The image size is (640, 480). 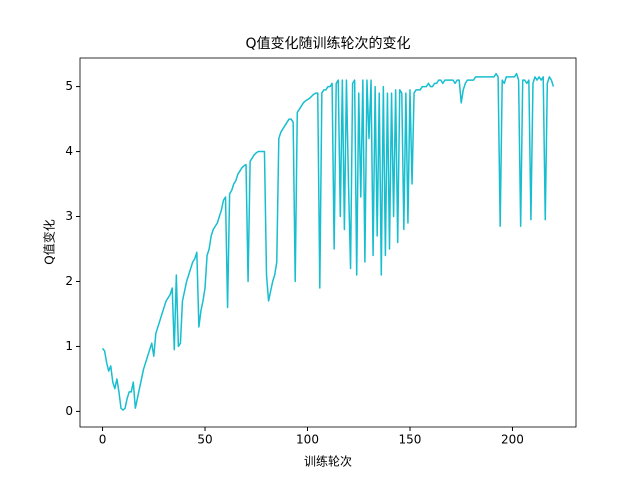 I want to click on x-tick-label: 150, so click(x=410, y=440).